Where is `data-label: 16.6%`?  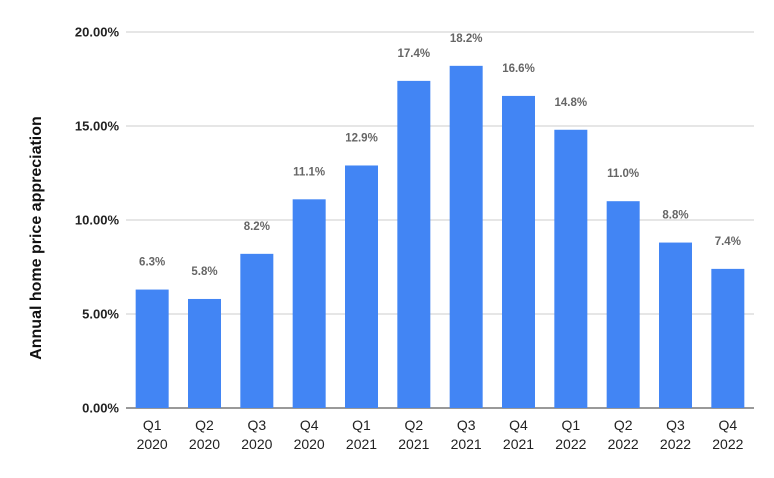 data-label: 16.6% is located at coordinates (518, 69).